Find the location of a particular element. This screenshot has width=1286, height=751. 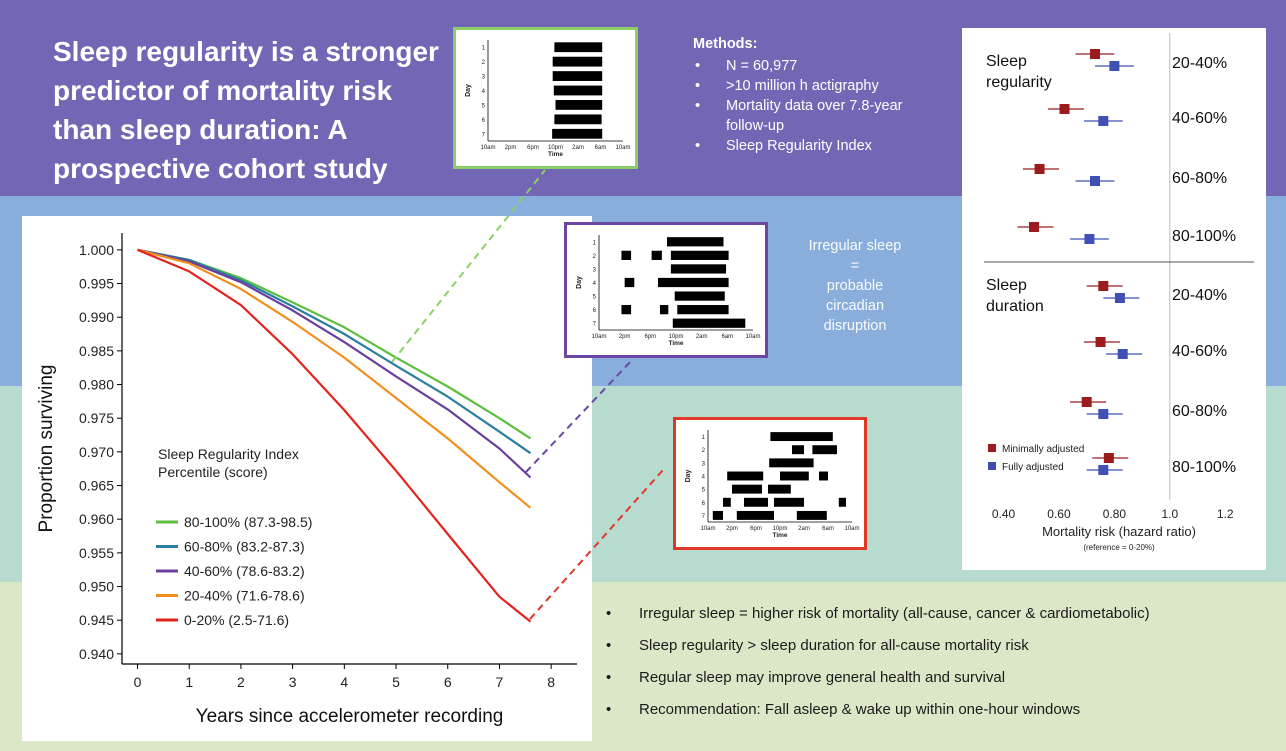

x-tick-label: 0 is located at coordinates (138, 682).